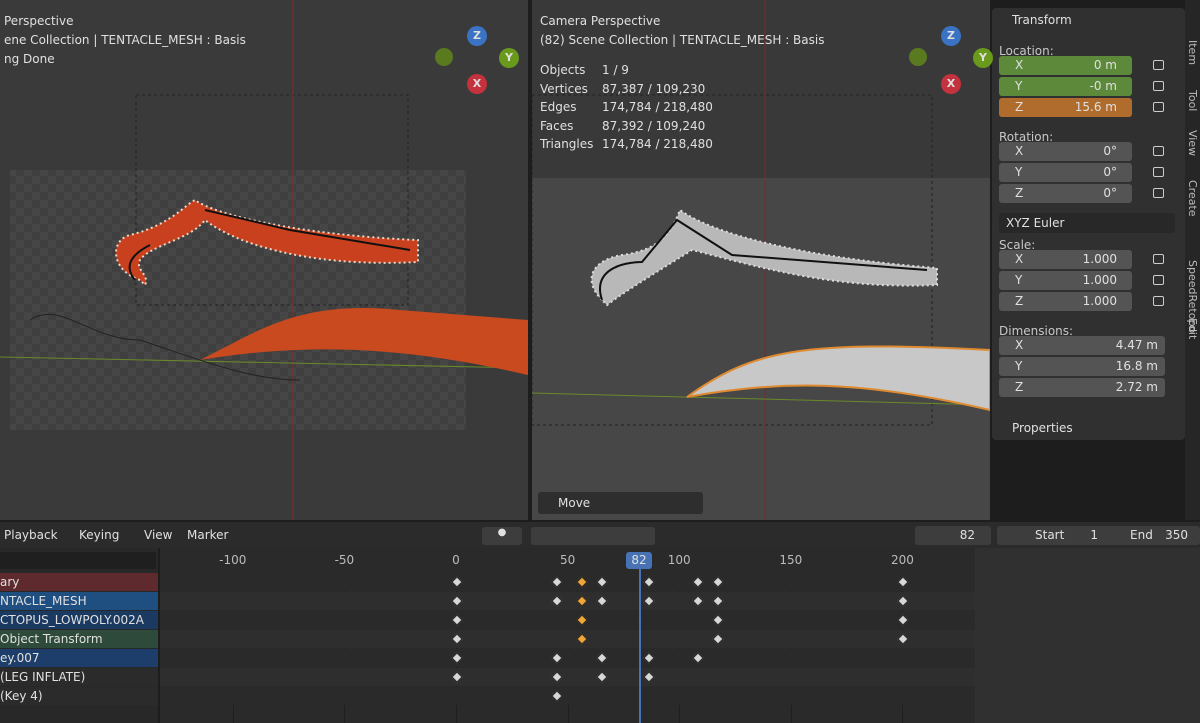  Describe the element at coordinates (1099, 301) in the screenshot. I see `field-value: 1.000` at that location.